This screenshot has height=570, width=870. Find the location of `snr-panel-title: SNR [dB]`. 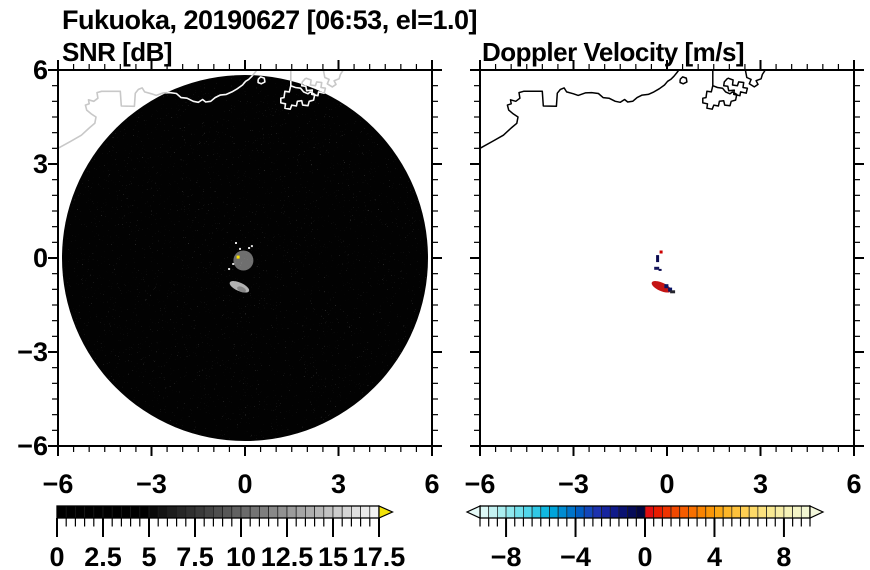

snr-panel-title: SNR [dB] is located at coordinates (117, 52).